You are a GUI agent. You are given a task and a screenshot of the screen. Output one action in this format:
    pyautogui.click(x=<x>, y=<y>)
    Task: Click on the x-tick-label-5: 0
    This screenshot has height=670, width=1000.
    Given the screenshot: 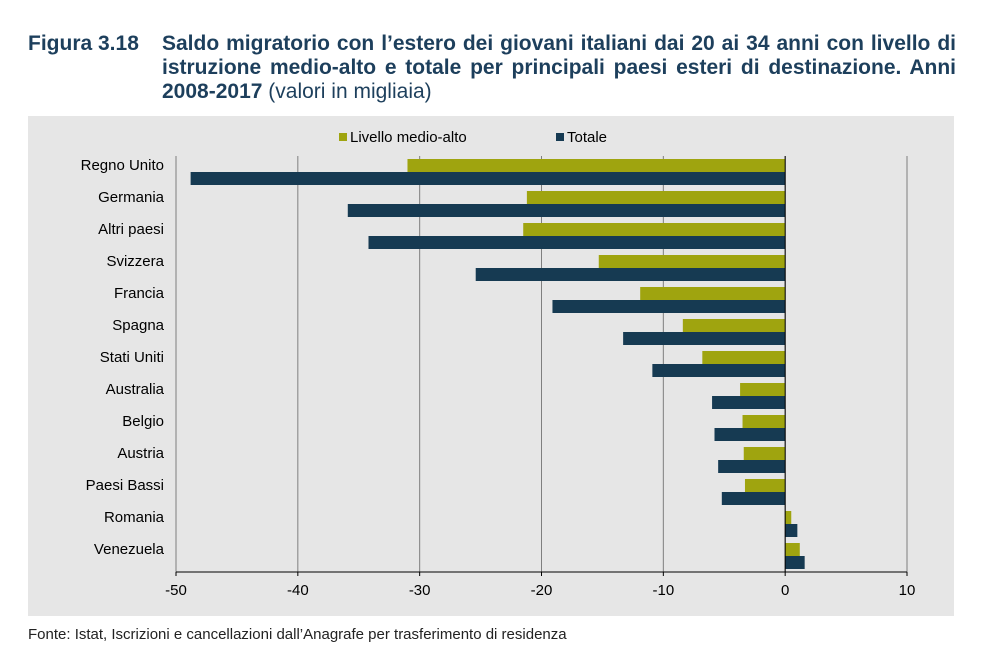 What is the action you would take?
    pyautogui.click(x=785, y=590)
    